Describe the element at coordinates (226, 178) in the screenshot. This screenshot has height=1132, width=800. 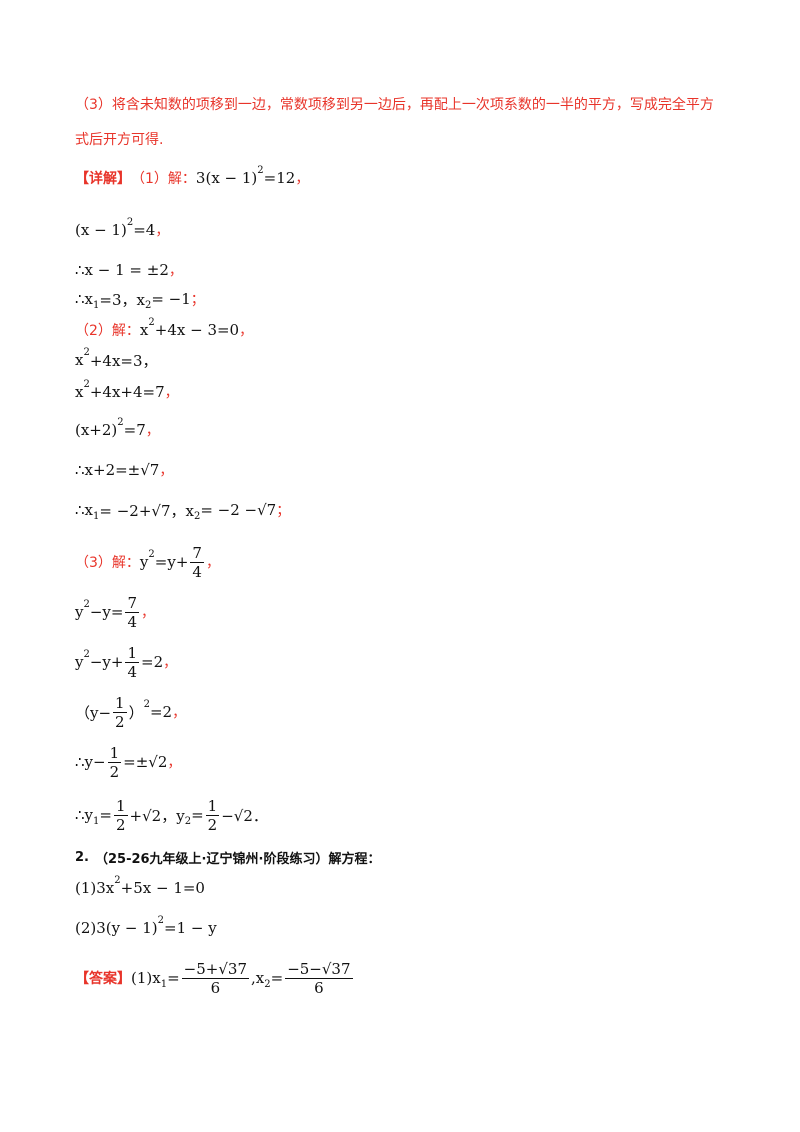
I see `text: 3(x − 1)` at that location.